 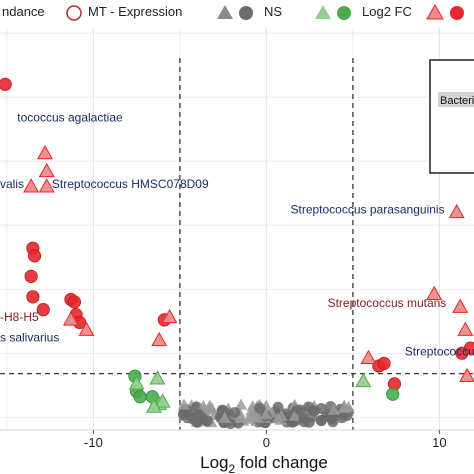 What do you see at coordinates (29, 338) in the screenshot?
I see `point-label: s salivarius` at bounding box center [29, 338].